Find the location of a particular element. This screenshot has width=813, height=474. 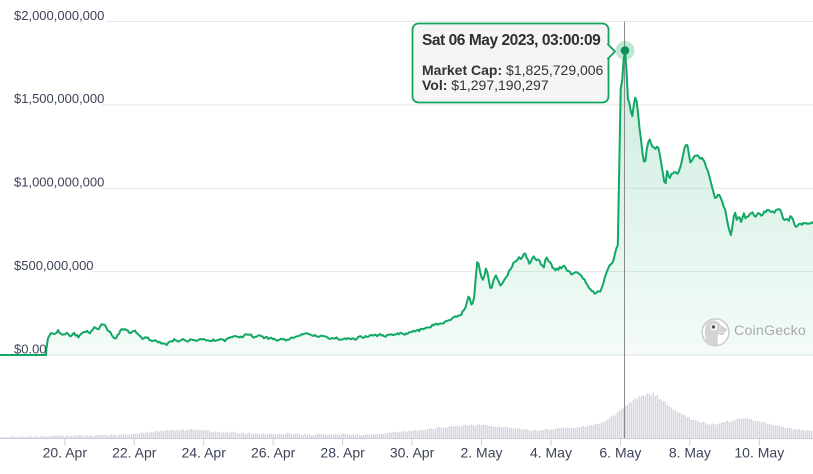

svg-text: Market Cap: $1,825,729,006 is located at coordinates (513, 70).